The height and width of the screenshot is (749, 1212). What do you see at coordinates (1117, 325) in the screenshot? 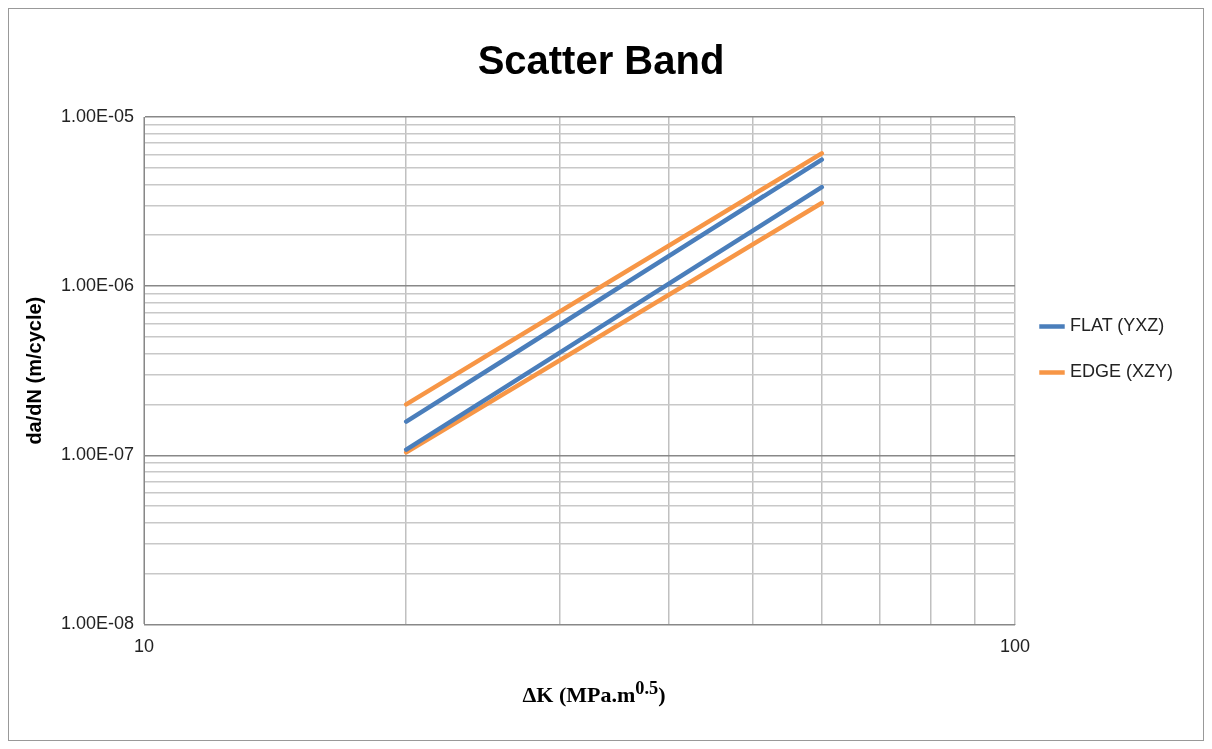
I see `legend-label: FLAT (YXZ)` at bounding box center [1117, 325].